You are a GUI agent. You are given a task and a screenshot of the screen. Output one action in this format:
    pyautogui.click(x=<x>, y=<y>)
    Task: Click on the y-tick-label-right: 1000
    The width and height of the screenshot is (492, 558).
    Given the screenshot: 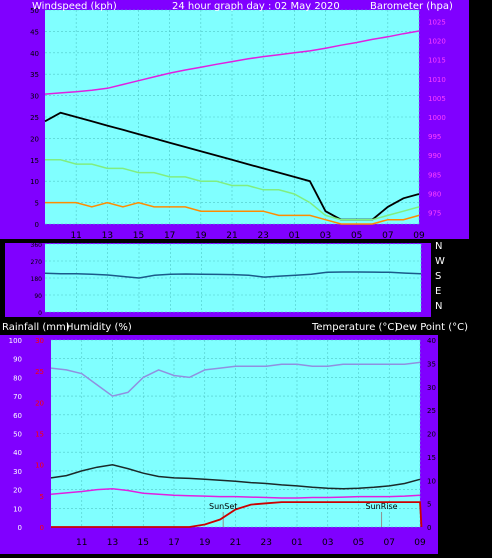 What is the action you would take?
    pyautogui.click(x=437, y=118)
    